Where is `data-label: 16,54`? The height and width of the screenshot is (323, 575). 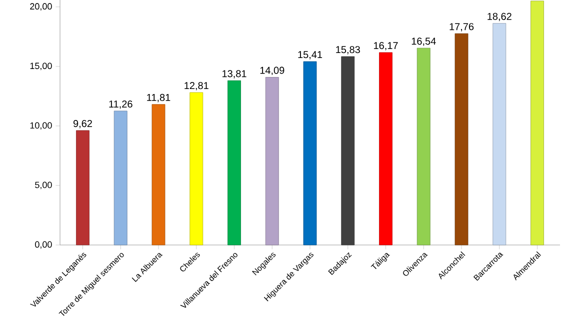 data-label: 16,54 is located at coordinates (424, 42).